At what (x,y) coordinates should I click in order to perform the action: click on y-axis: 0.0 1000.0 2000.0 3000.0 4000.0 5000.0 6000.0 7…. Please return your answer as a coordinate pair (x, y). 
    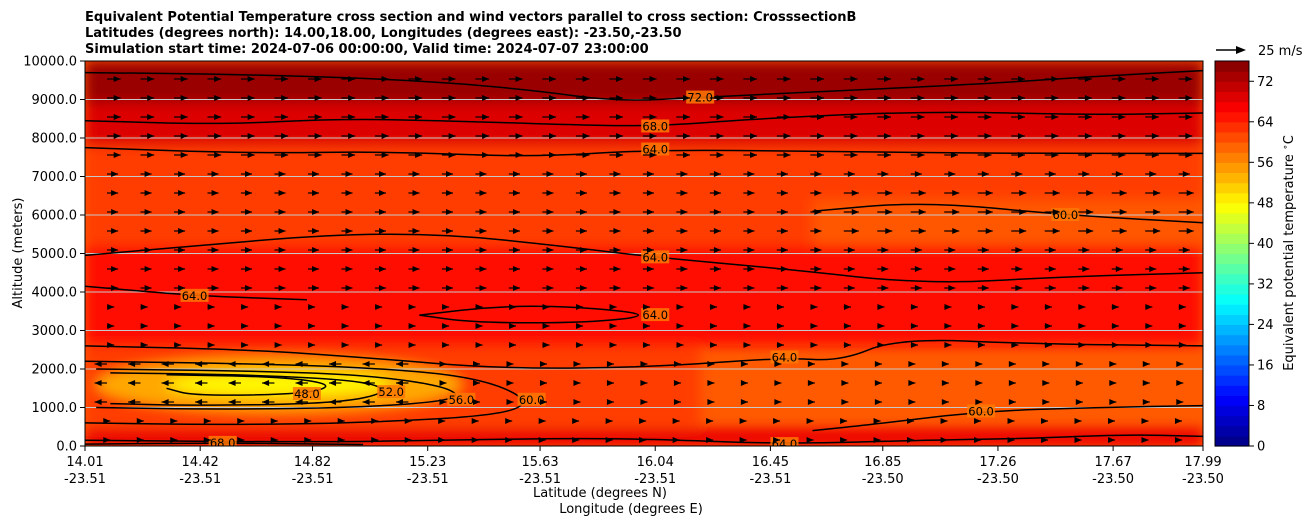
    Looking at the image, I should click on (54, 255).